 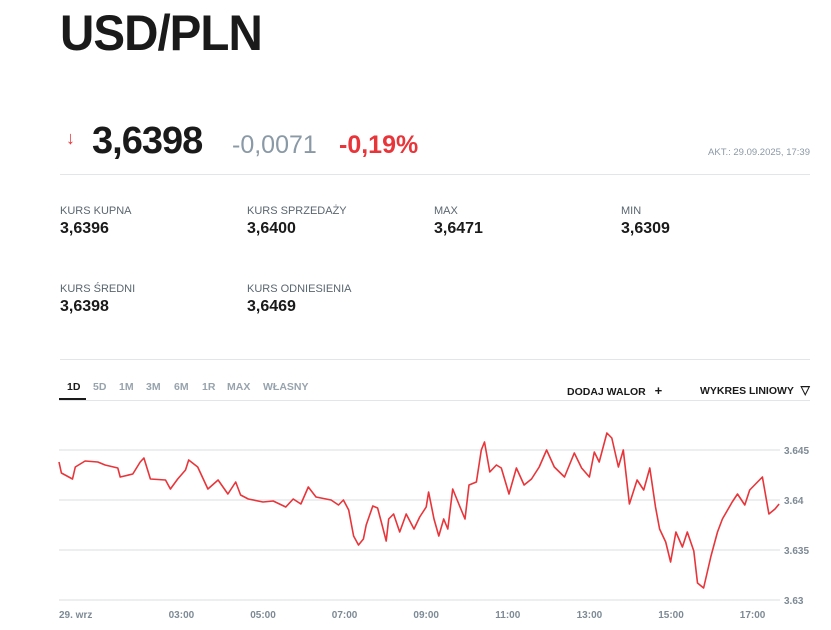 What do you see at coordinates (645, 228) in the screenshot?
I see `stat-value: 3,6309` at bounding box center [645, 228].